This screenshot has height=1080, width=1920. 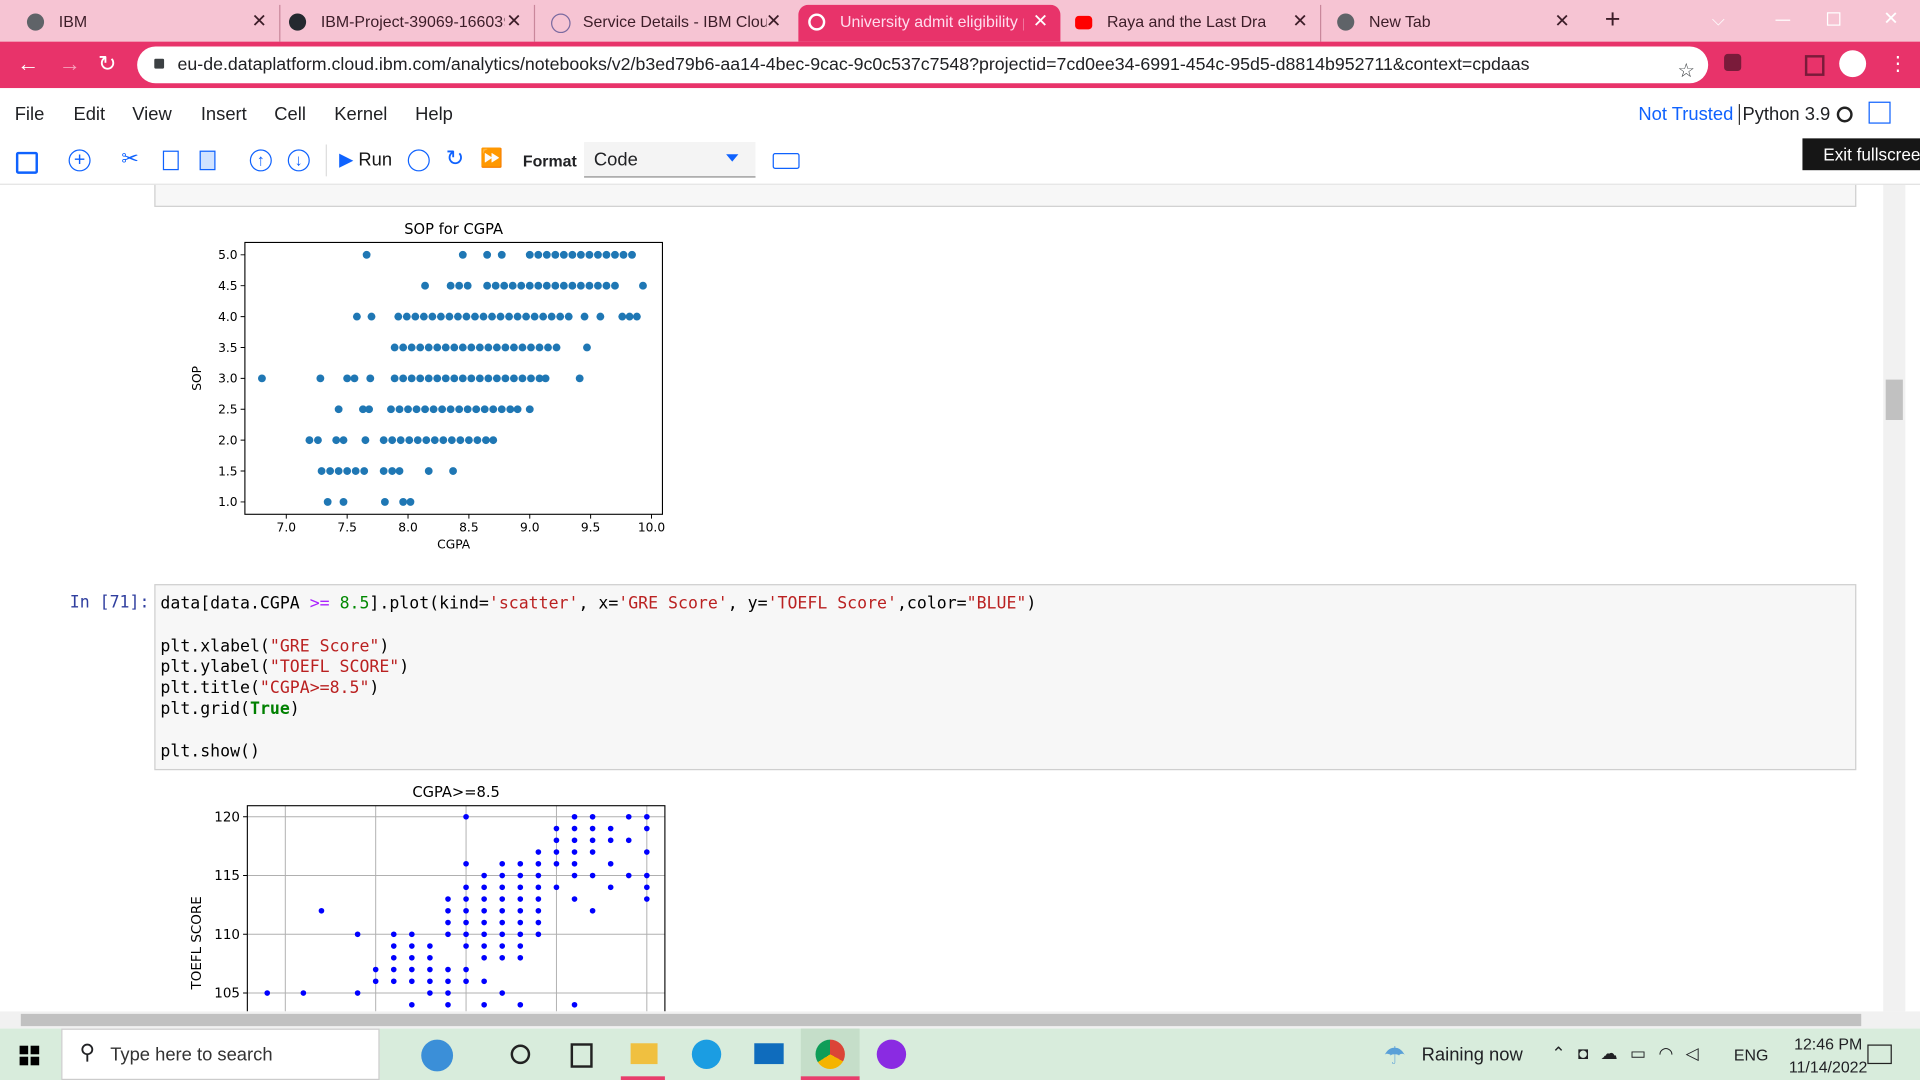 What do you see at coordinates (830, 1054) in the screenshot?
I see `chrome-icon` at bounding box center [830, 1054].